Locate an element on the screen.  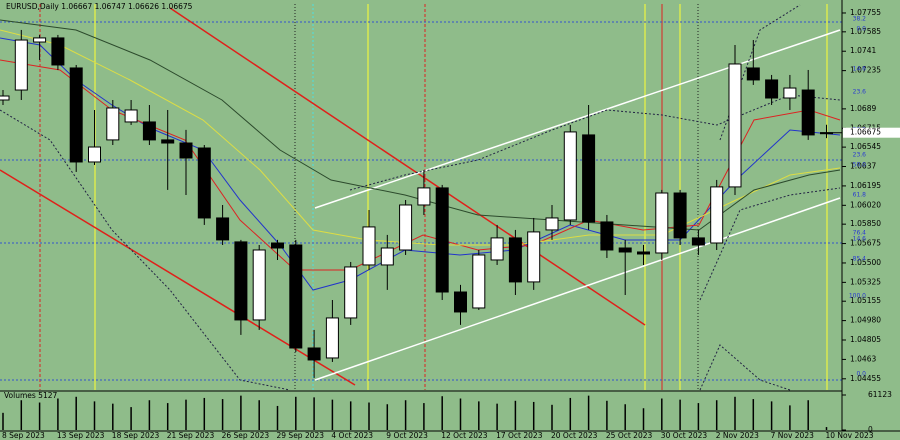
y-tick-label: 1.07585 is located at coordinates (865, 31).